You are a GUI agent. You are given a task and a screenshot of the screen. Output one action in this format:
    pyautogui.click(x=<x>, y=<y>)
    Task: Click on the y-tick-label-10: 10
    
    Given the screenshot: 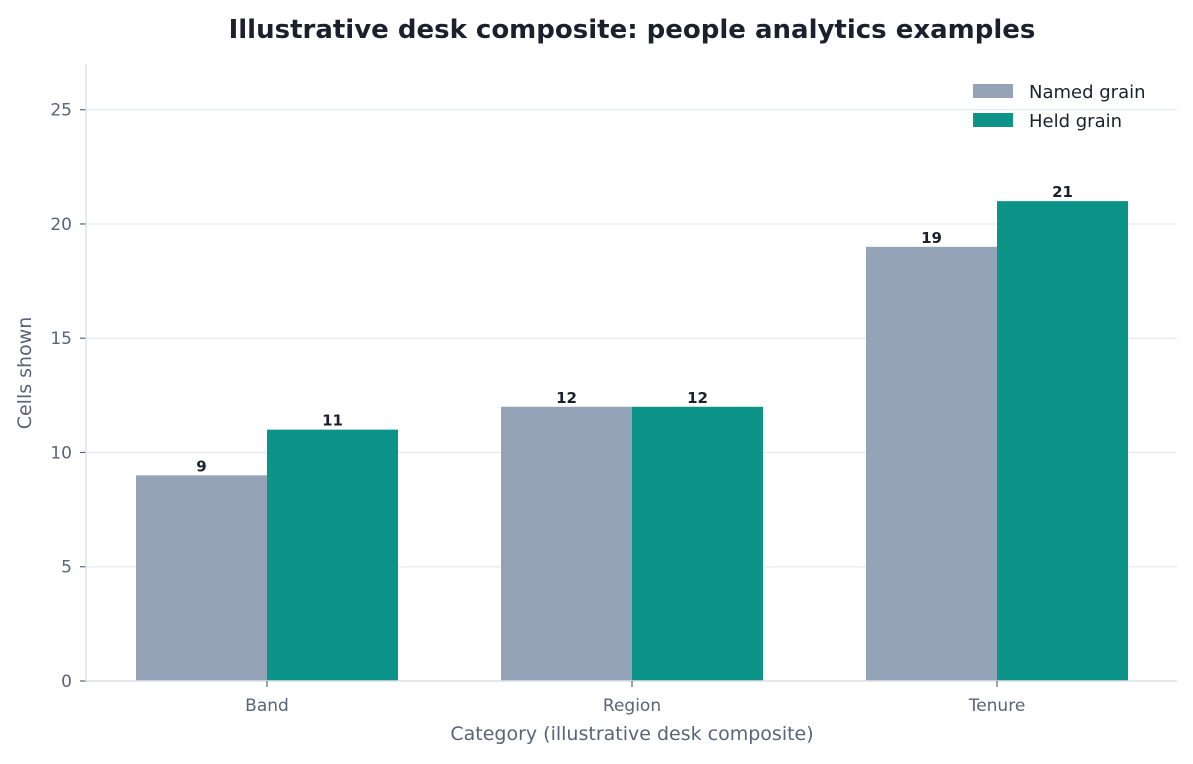 What is the action you would take?
    pyautogui.click(x=61, y=453)
    